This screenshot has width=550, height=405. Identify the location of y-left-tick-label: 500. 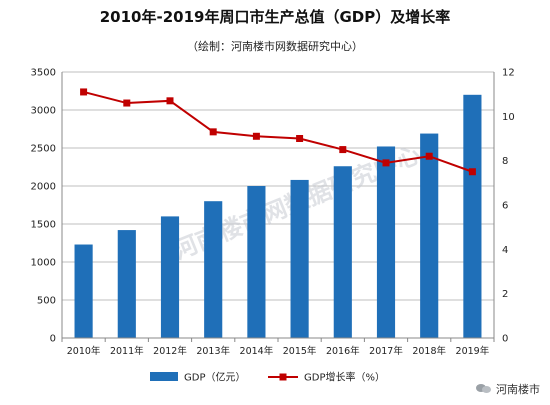
(46, 301).